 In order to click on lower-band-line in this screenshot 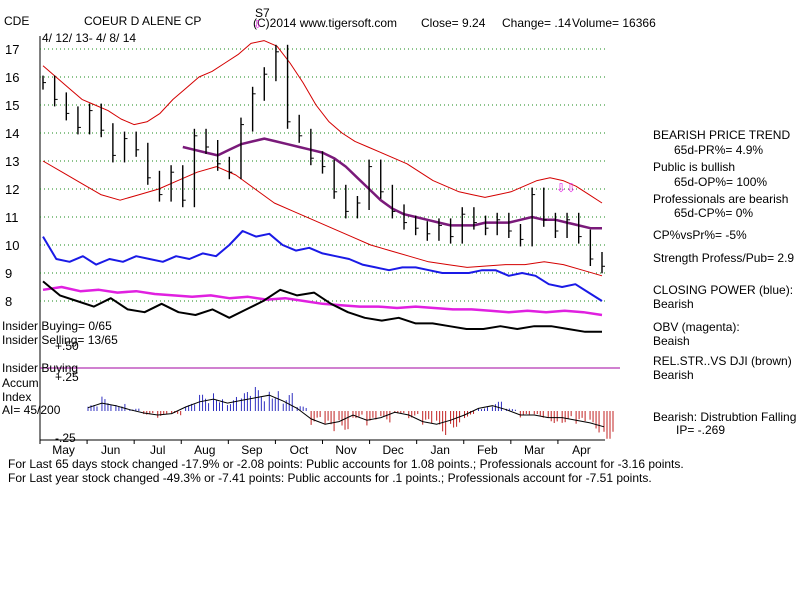, I will do `click(322, 218)`.